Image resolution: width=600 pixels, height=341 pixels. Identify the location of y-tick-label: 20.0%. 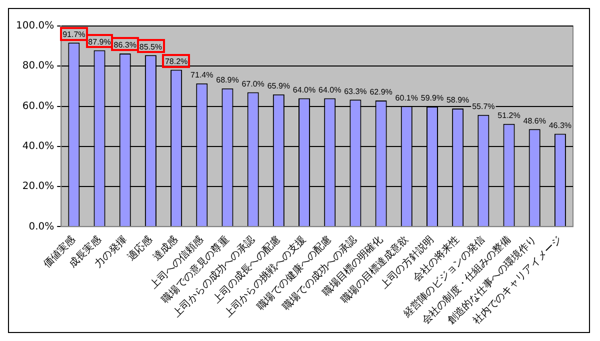
(38, 186).